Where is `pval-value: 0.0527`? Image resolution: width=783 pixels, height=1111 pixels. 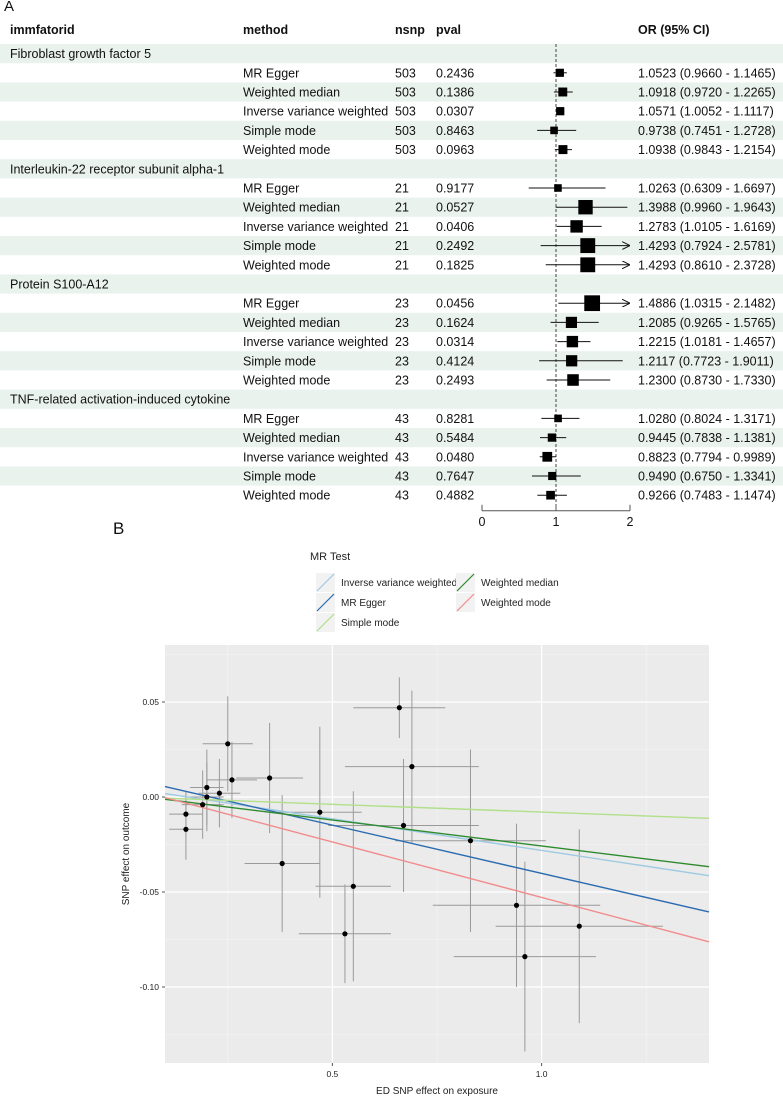 pval-value: 0.0527 is located at coordinates (455, 208).